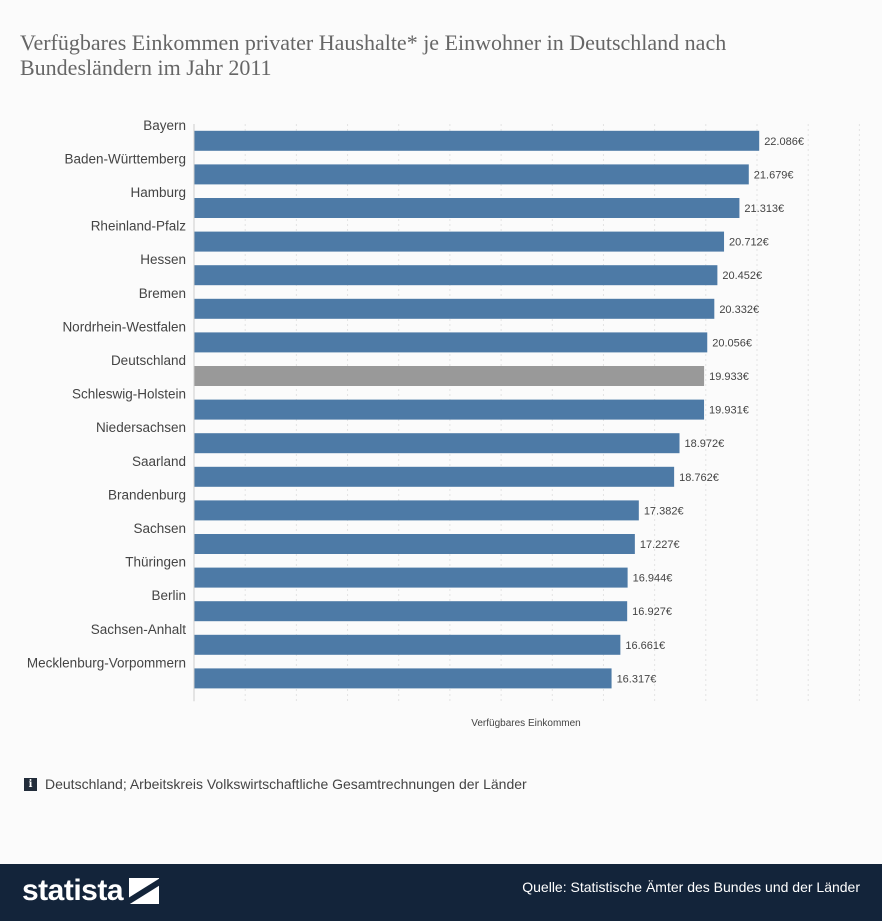 This screenshot has width=882, height=921. Describe the element at coordinates (652, 612) in the screenshot. I see `value-label: 16.927€` at that location.